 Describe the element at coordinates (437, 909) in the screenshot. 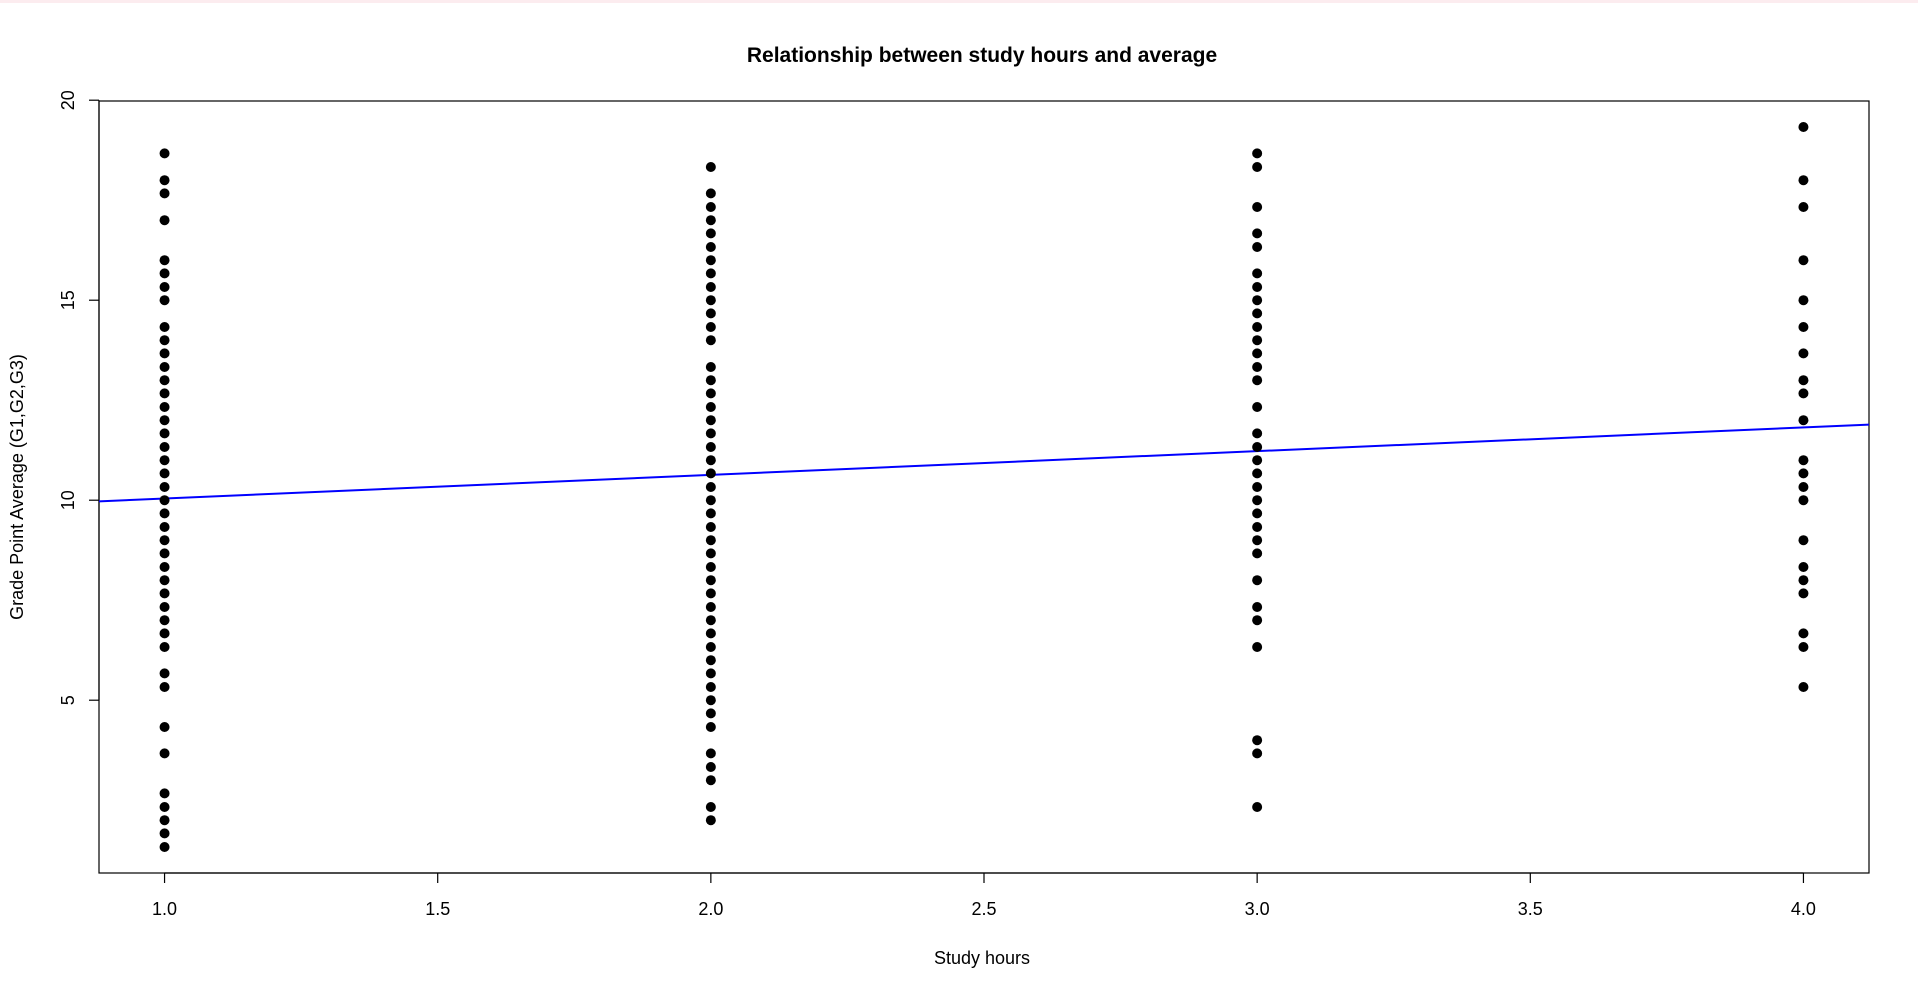

I see `x-tick-label: 1.5` at that location.